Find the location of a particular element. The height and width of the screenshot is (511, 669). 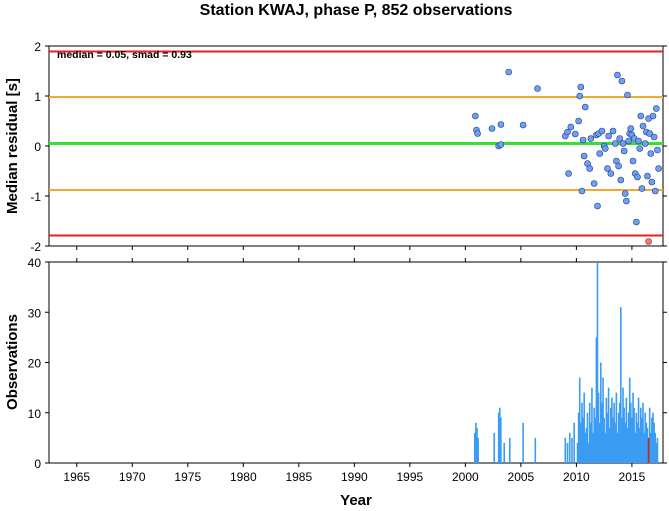

x-tick-label: 1985 is located at coordinates (298, 477).